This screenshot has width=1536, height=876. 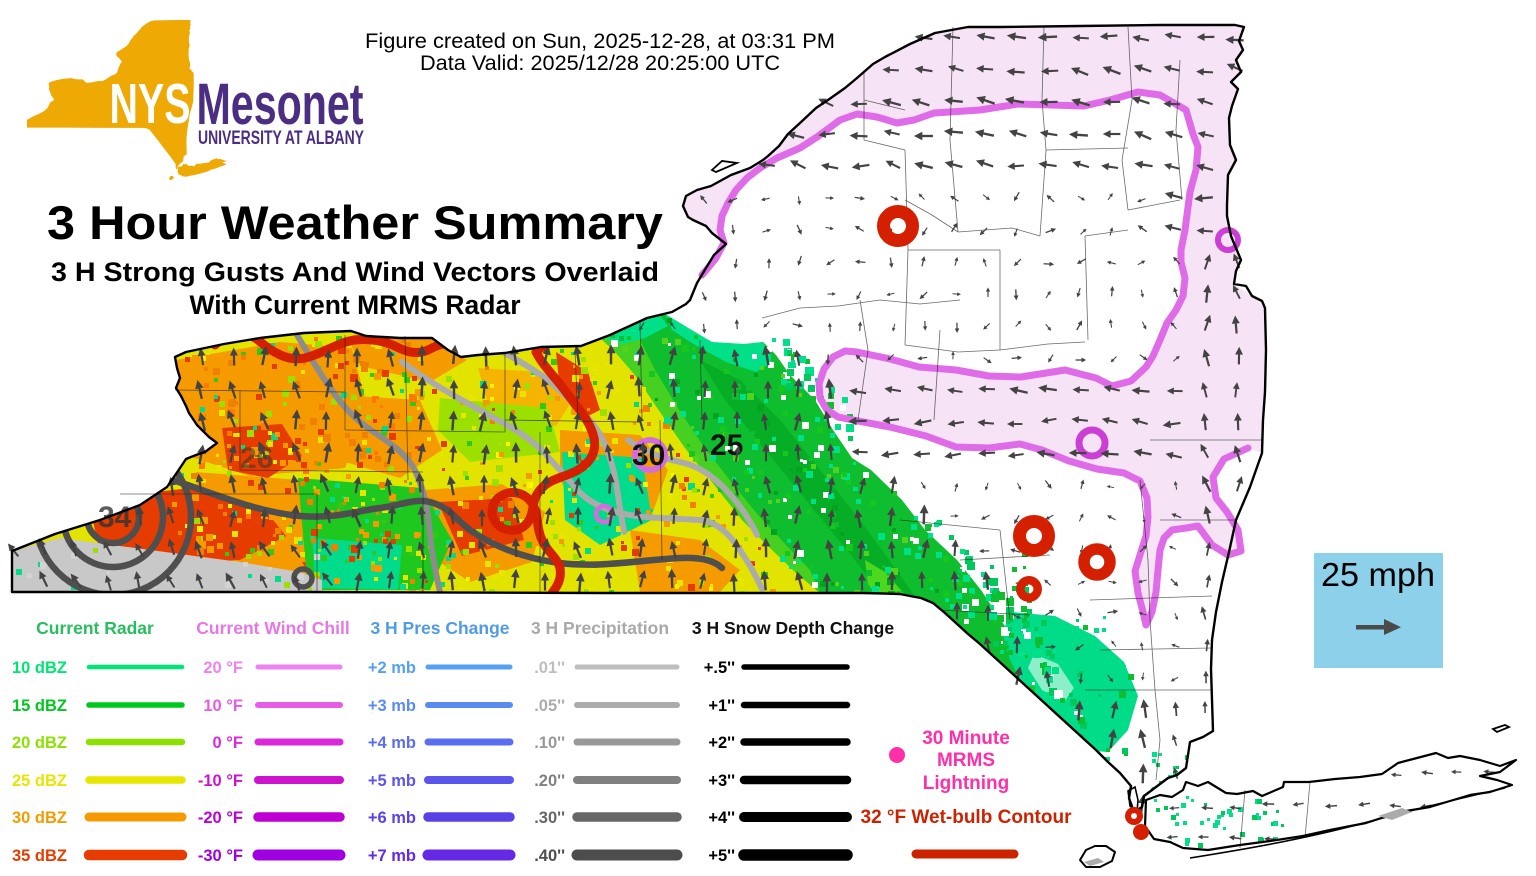 I want to click on svg-text: Mesonet, so click(x=280, y=104).